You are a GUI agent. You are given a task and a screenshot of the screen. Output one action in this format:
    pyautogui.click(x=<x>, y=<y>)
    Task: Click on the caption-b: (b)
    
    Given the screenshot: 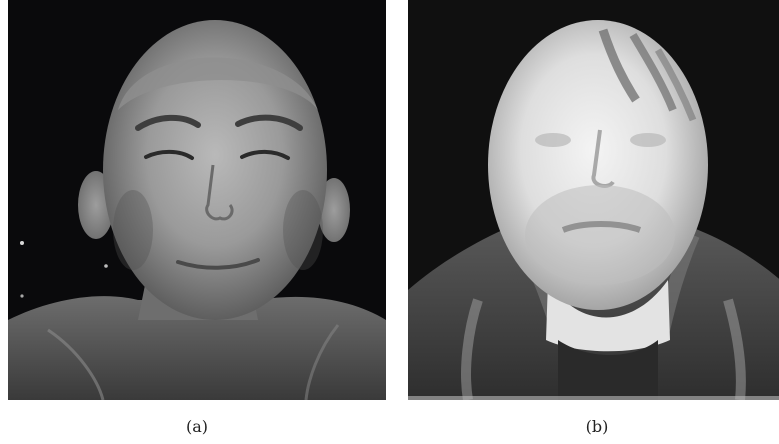 What is the action you would take?
    pyautogui.click(x=597, y=426)
    